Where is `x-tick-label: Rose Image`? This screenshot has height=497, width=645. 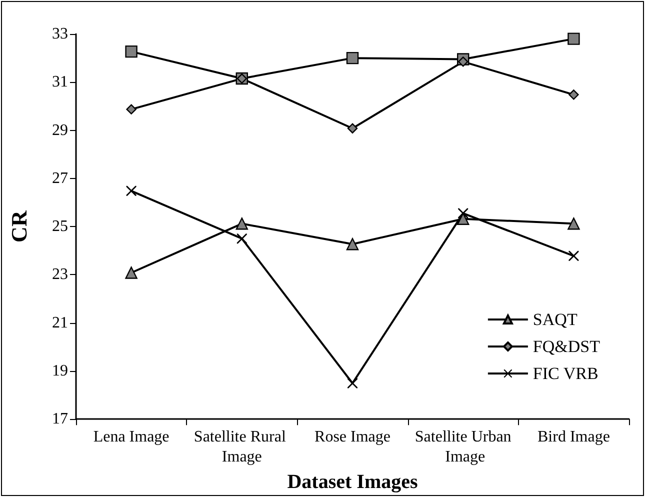 x-tick-label: Rose Image is located at coordinates (352, 437).